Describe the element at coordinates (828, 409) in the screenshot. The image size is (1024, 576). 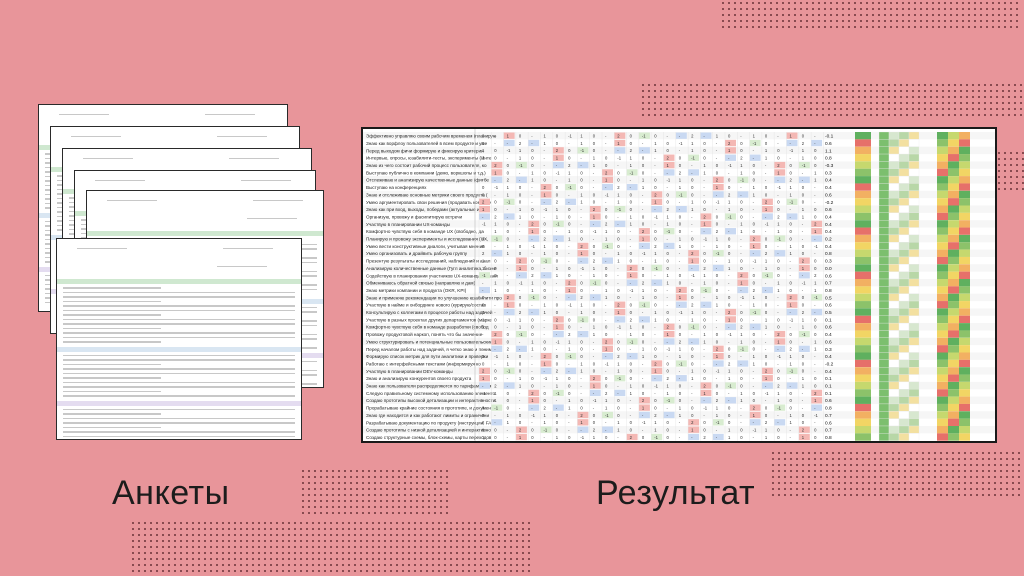
I see `average-value: 0.8` at that location.